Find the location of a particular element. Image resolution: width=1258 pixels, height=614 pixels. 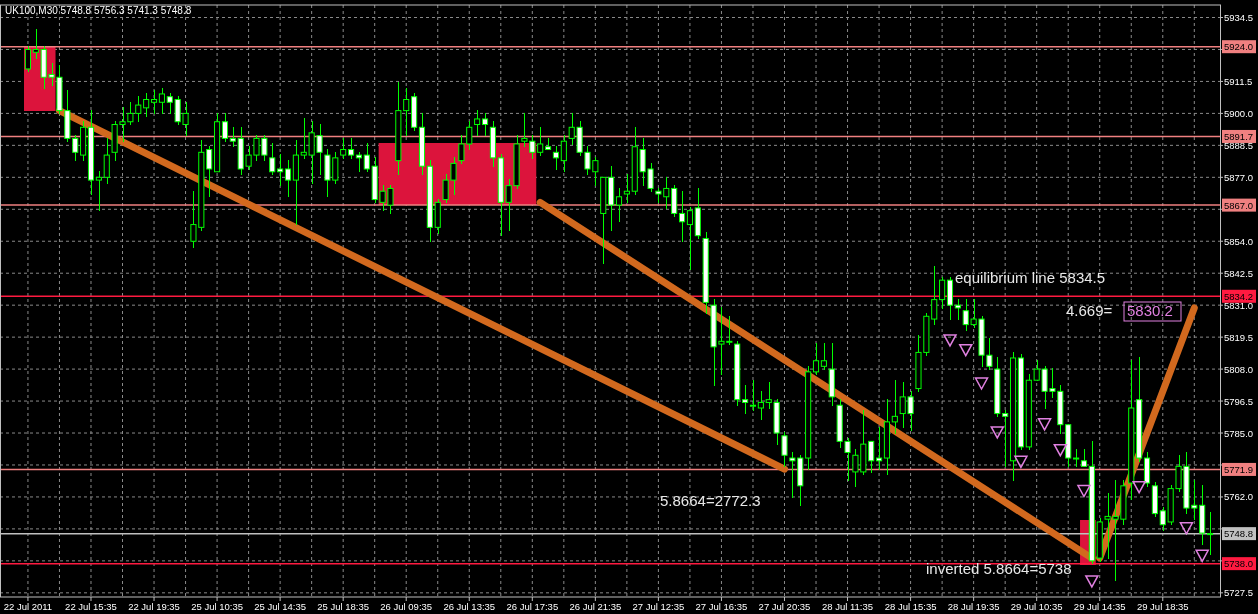

y-tick-label: 5762.0 is located at coordinates (1239, 497).